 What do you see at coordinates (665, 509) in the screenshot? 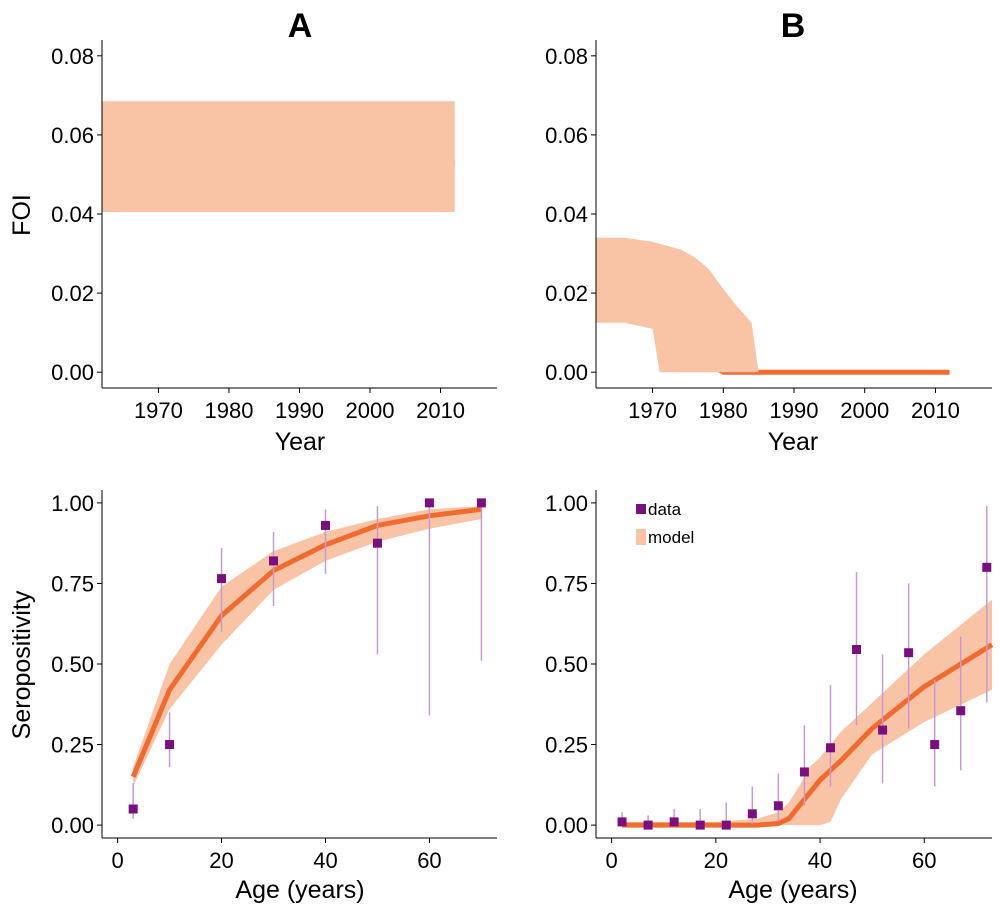
I see `legend-label-data: data` at bounding box center [665, 509].